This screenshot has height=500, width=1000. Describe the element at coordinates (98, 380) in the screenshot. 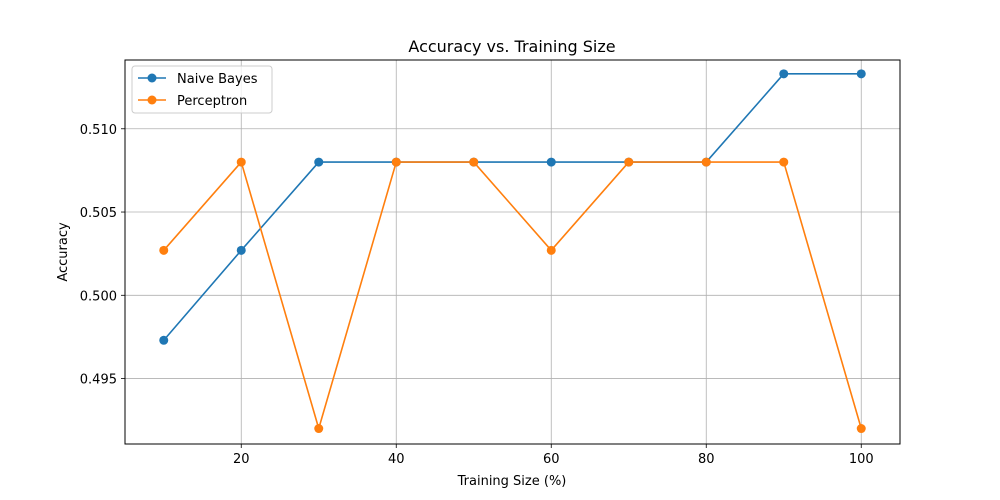

I see `y-tick-label: 0.495` at that location.